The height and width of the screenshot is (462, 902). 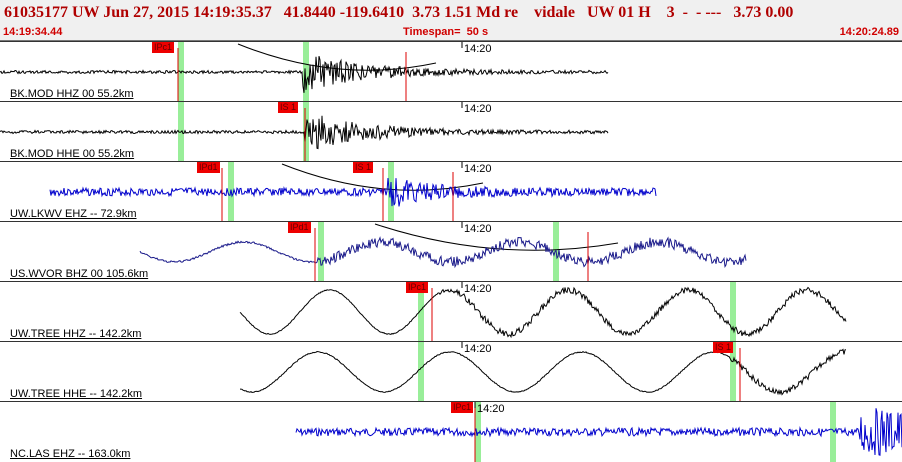 I want to click on start-time: 14:19:34.44, so click(x=33, y=32).